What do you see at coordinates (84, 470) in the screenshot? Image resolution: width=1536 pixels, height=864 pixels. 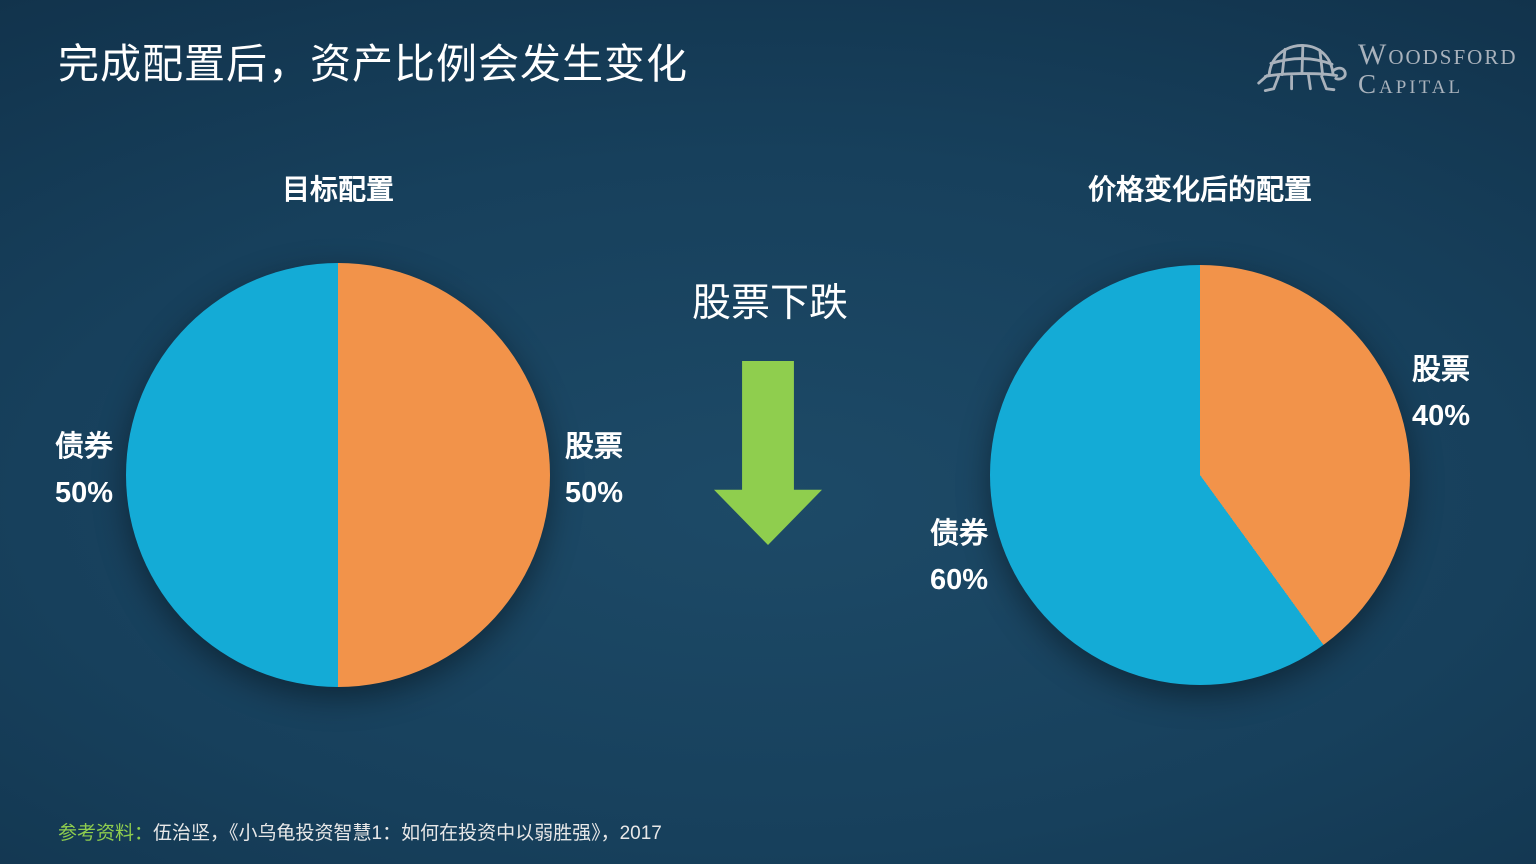 I see `left-pie-bonds-label: 债券 50%` at bounding box center [84, 470].